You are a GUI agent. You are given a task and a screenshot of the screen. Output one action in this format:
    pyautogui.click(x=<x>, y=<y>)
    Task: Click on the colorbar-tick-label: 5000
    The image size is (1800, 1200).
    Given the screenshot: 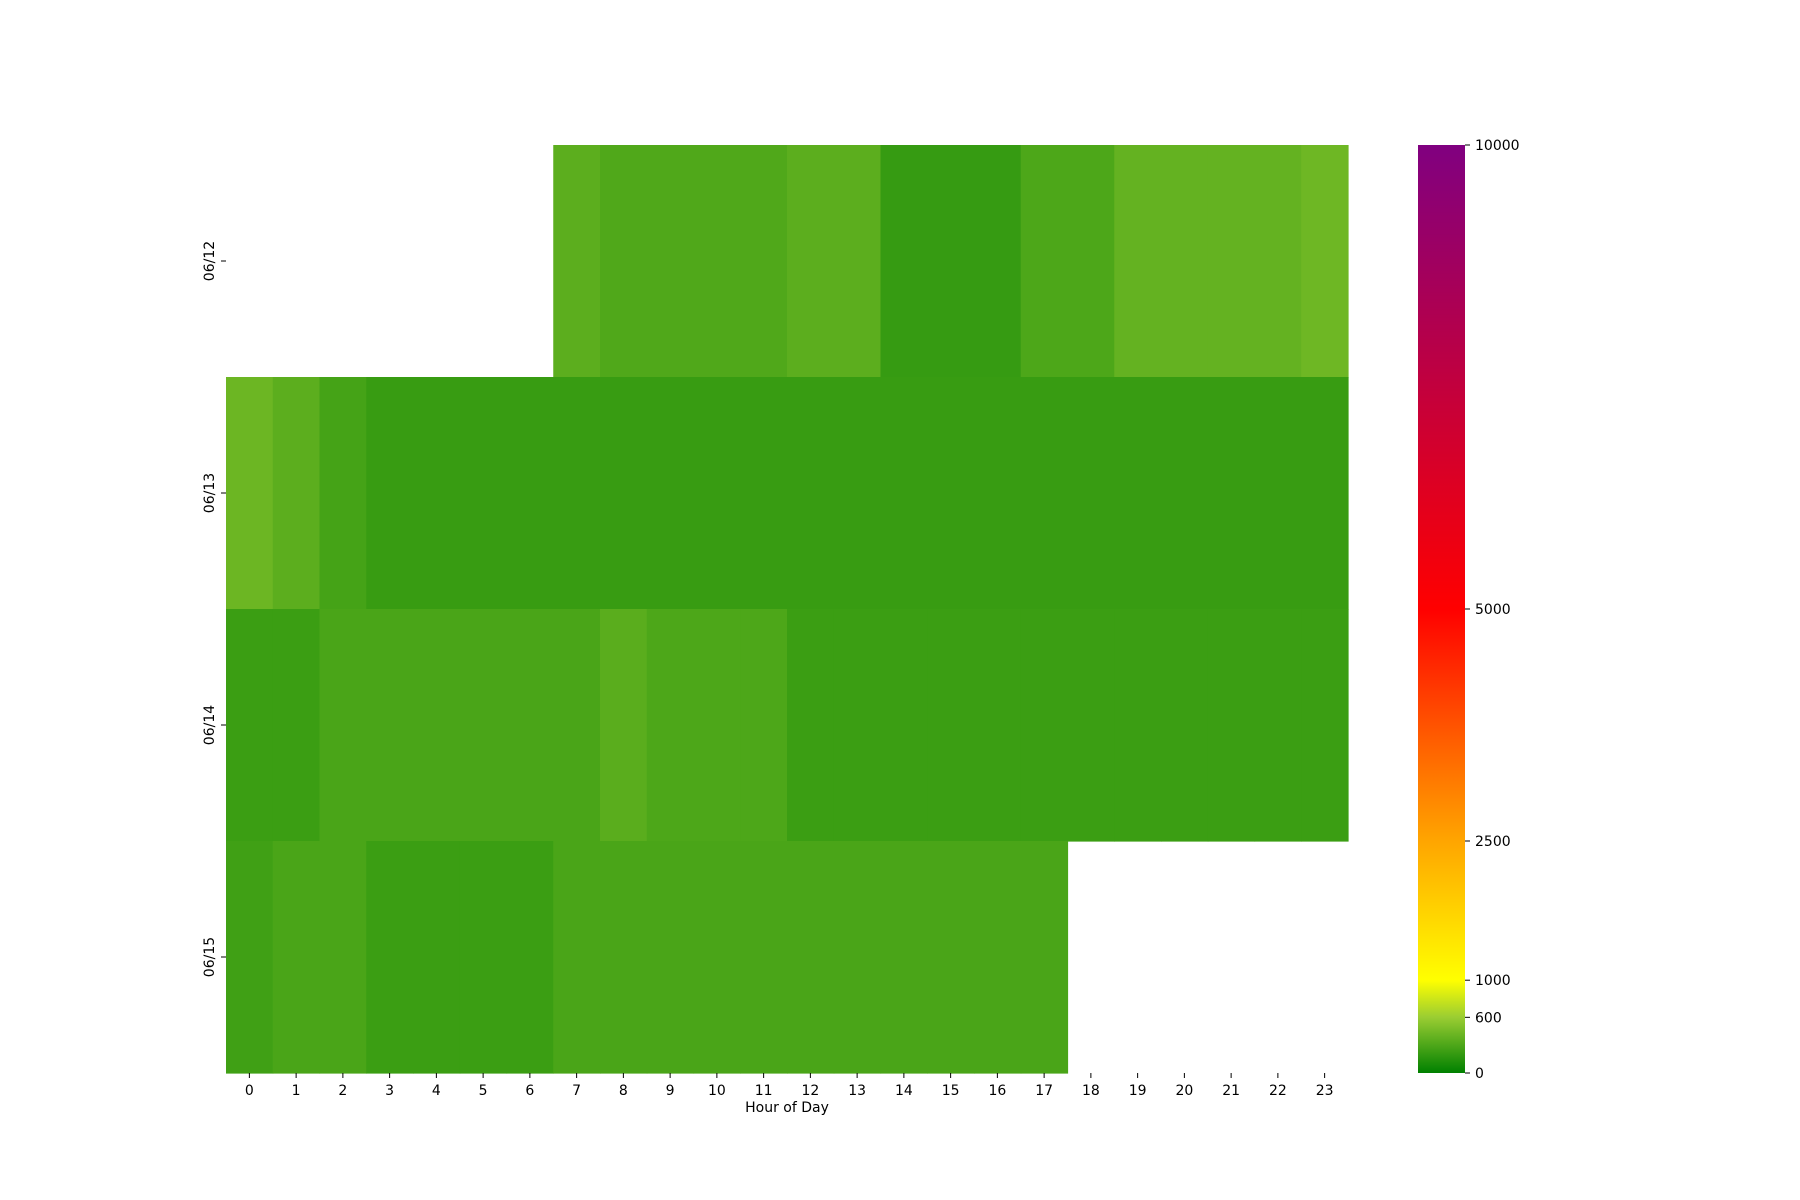 What is the action you would take?
    pyautogui.click(x=1493, y=610)
    